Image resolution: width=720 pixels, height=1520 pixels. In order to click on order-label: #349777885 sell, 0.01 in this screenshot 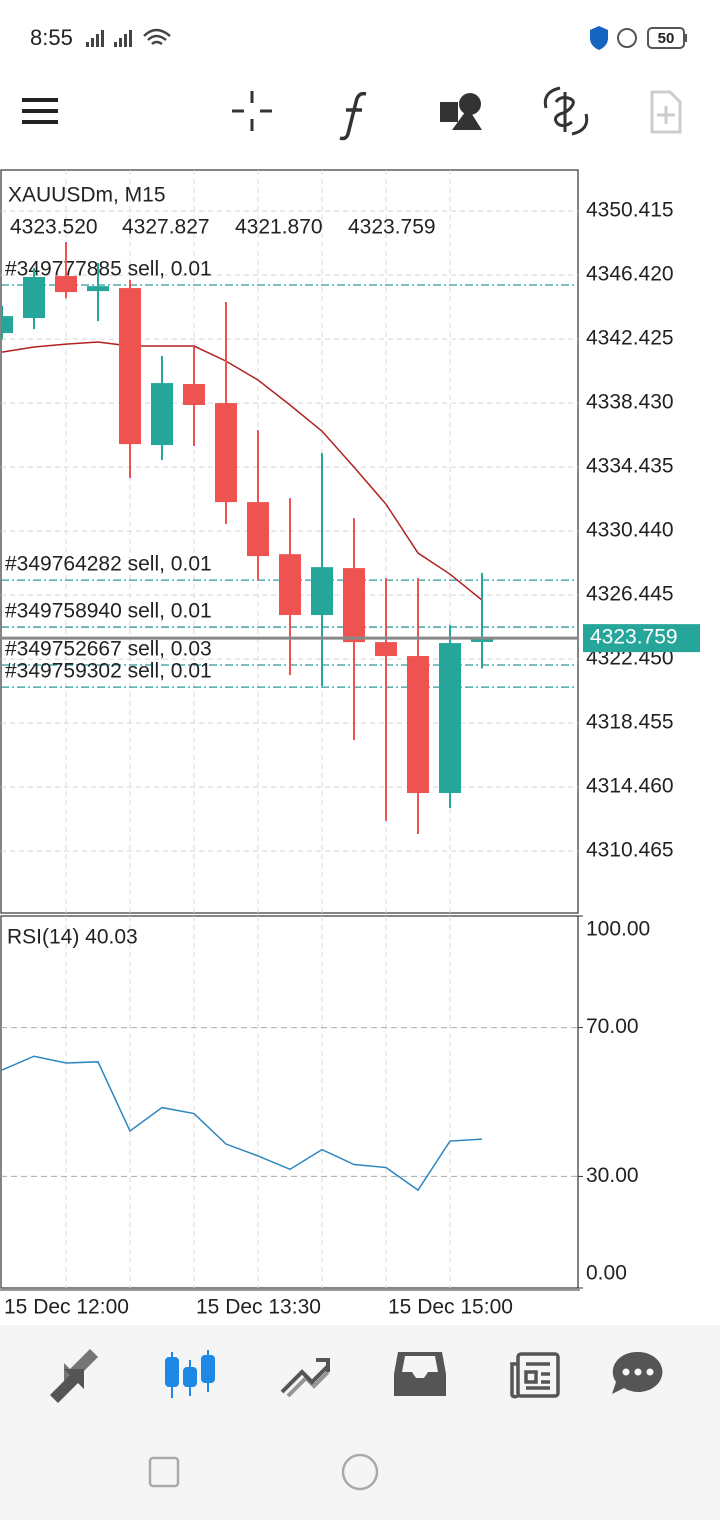, I will do `click(108, 269)`.